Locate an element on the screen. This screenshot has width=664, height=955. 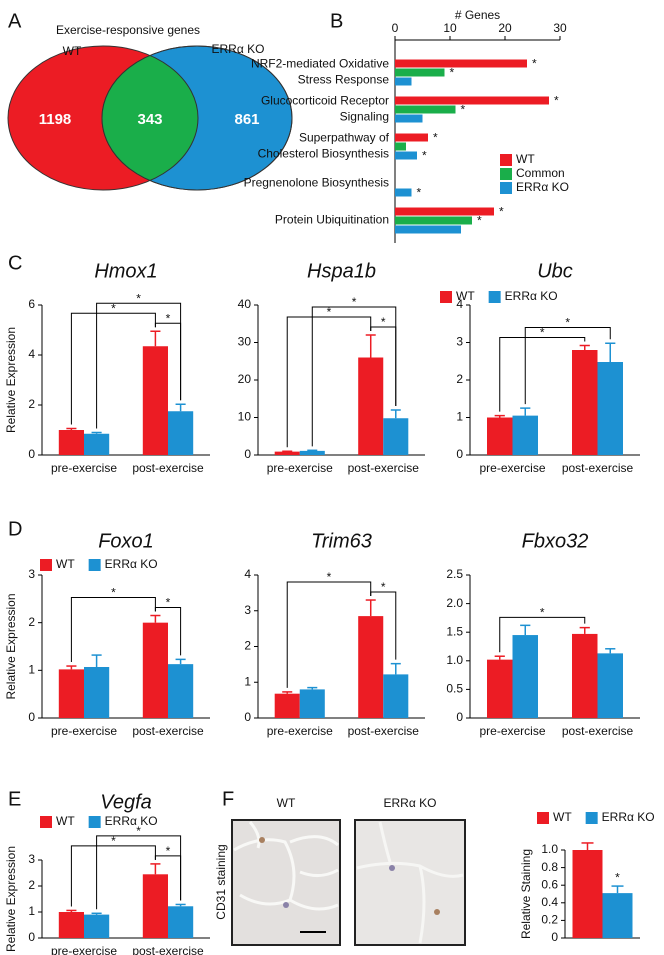
micrograph is located at coordinates (410, 882).